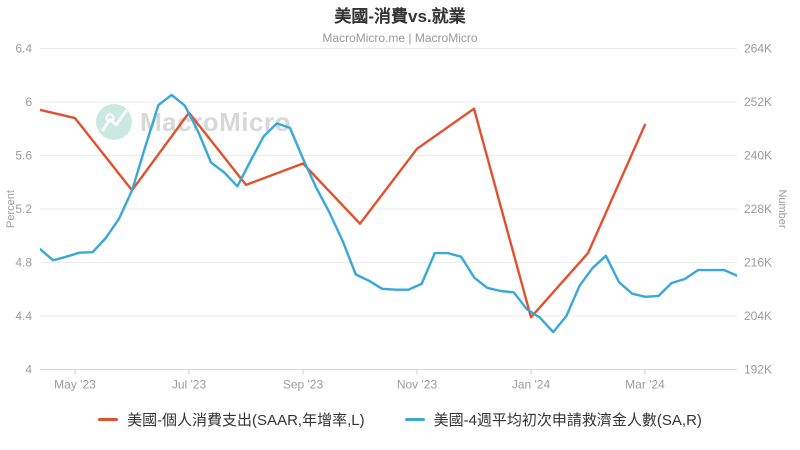  I want to click on legend-item-pce: 美國-個人消費支出(SAAR,年增率,L), so click(231, 419).